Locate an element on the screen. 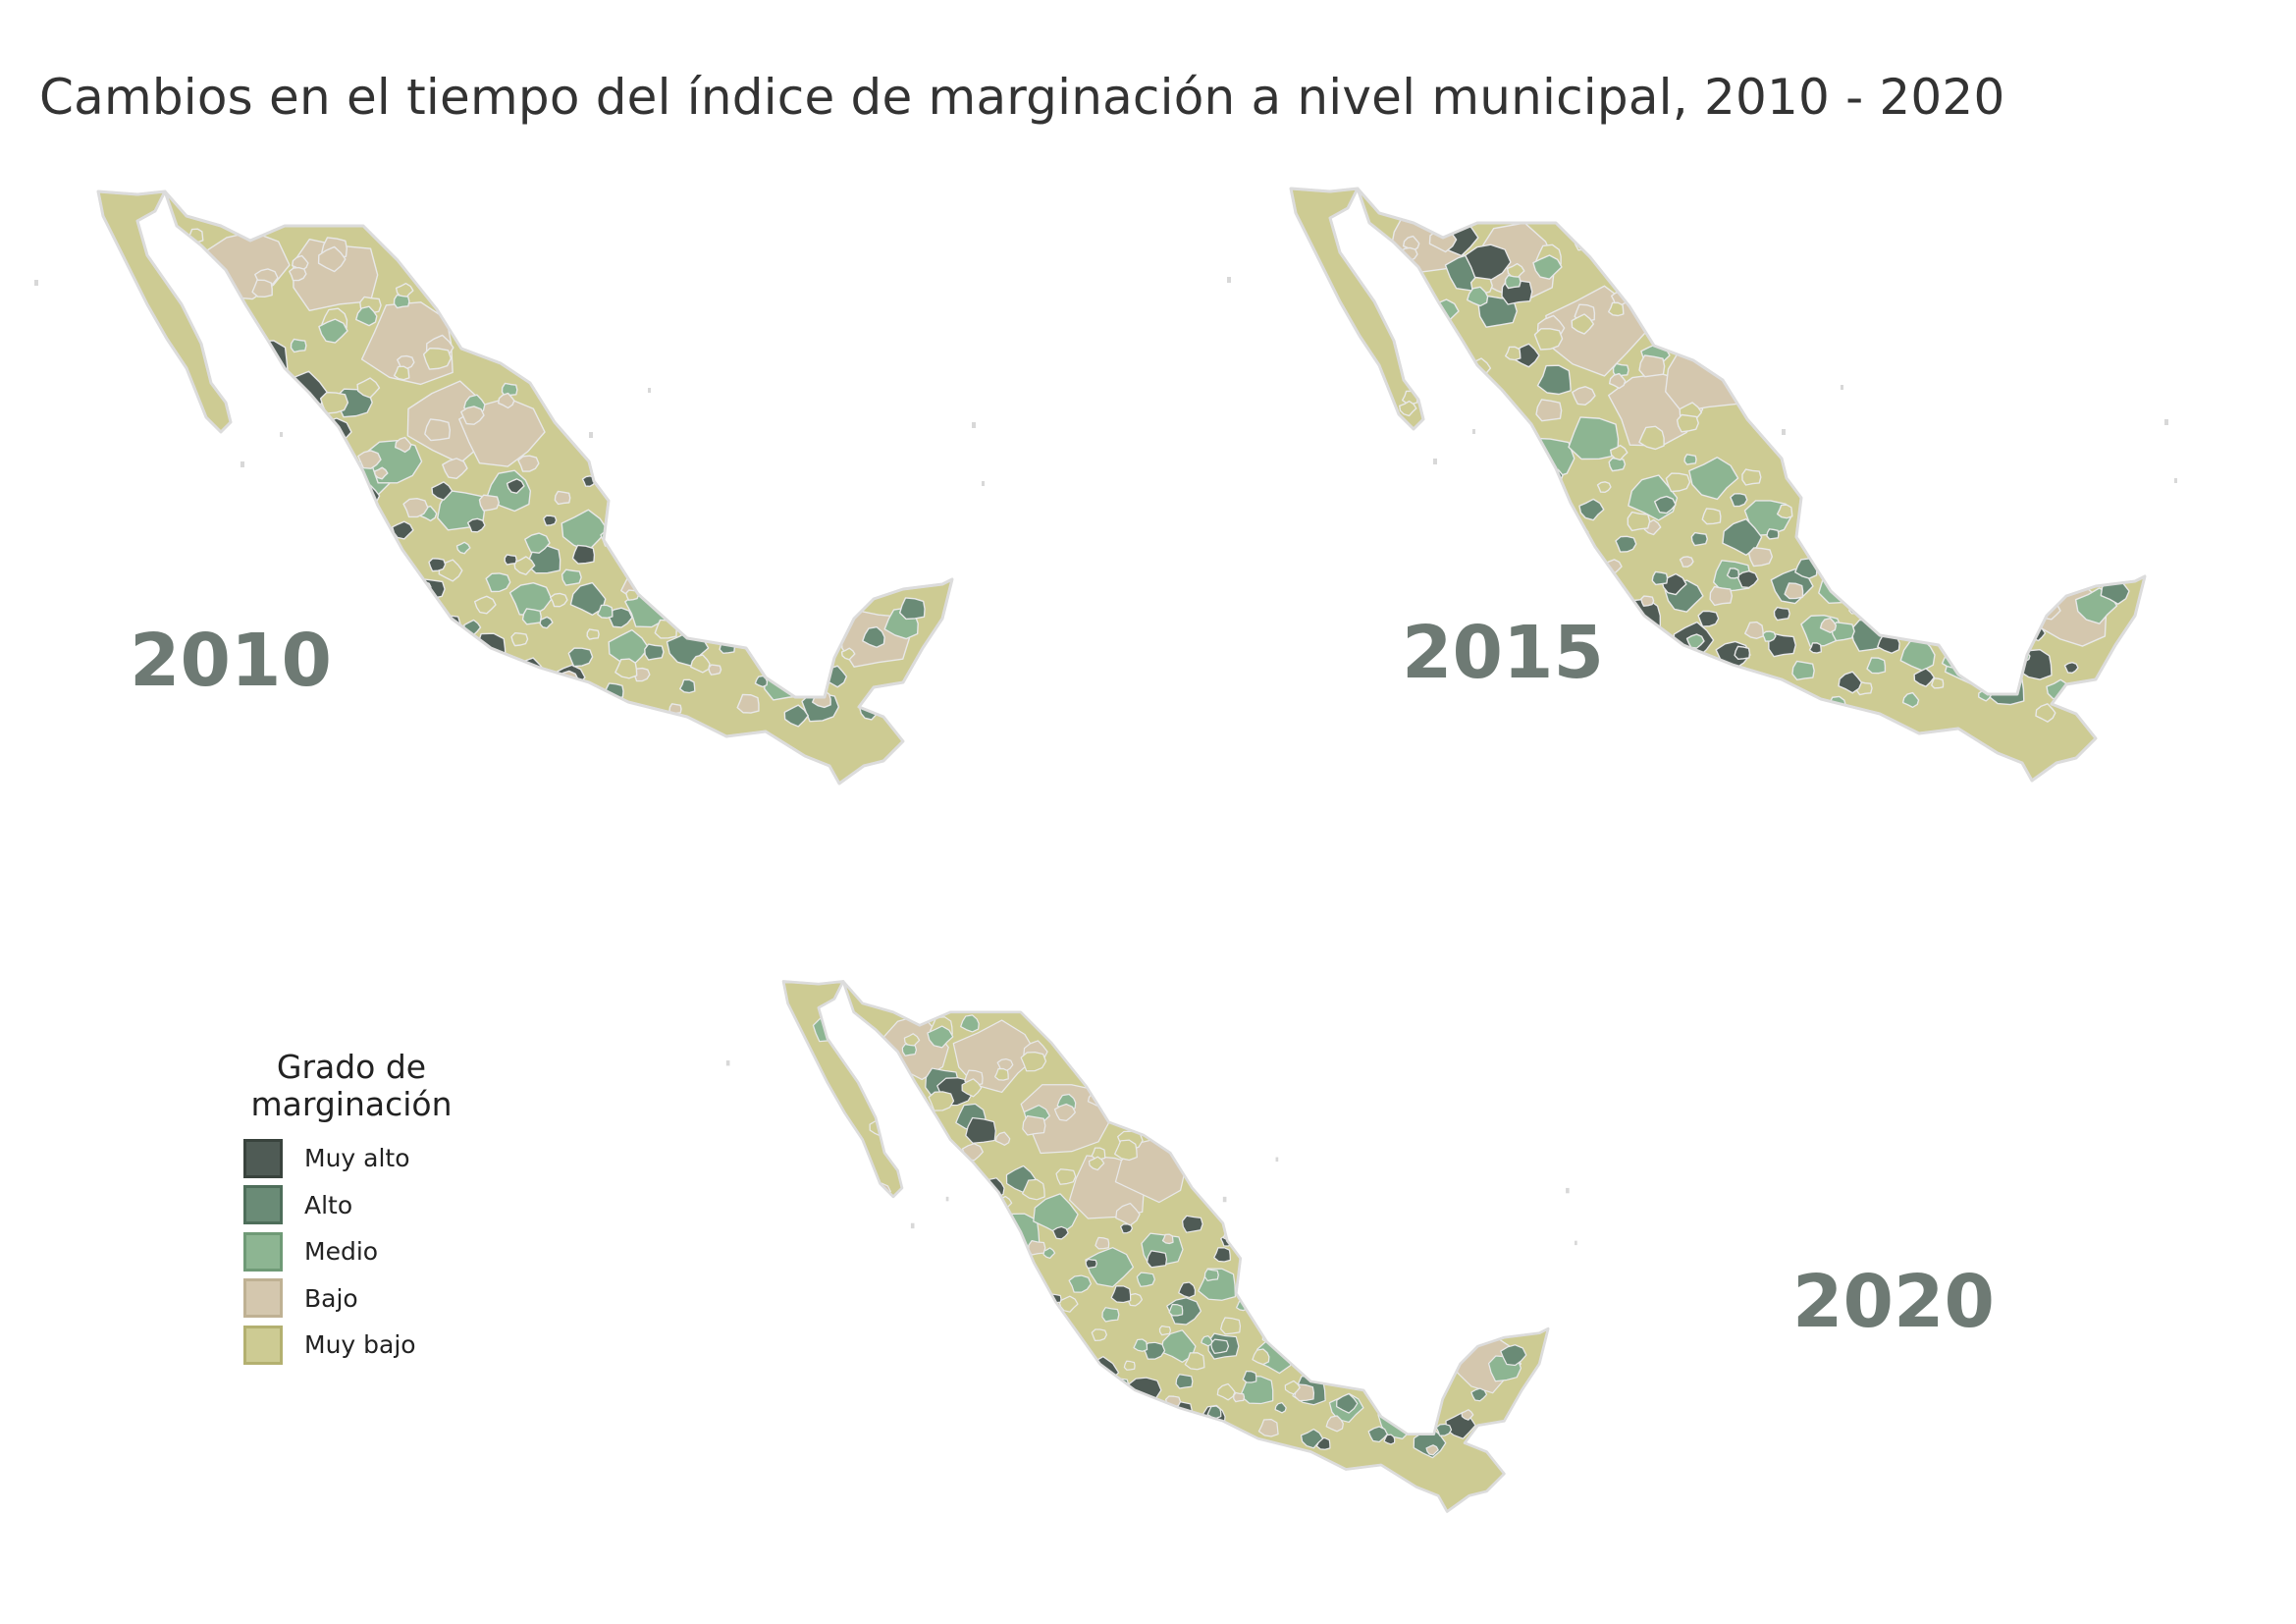 This screenshot has width=2296, height=1624. legend-item-bajo: Bajo is located at coordinates (390, 1299).